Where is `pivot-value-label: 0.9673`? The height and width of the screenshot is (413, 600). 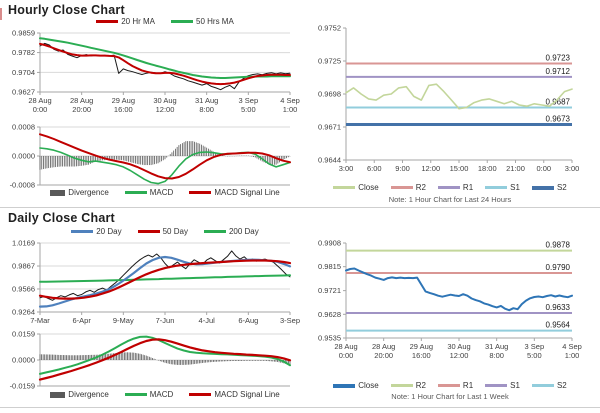
pivot-value-label: 0.9673 is located at coordinates (558, 119).